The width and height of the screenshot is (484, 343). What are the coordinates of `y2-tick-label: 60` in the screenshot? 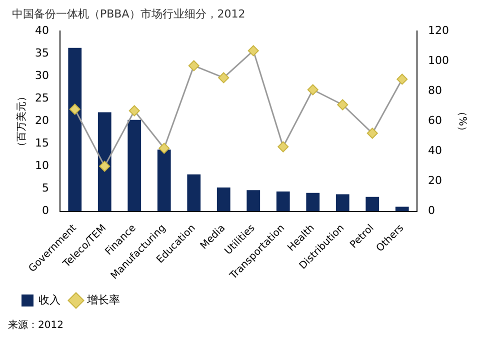 It's located at (435, 121).